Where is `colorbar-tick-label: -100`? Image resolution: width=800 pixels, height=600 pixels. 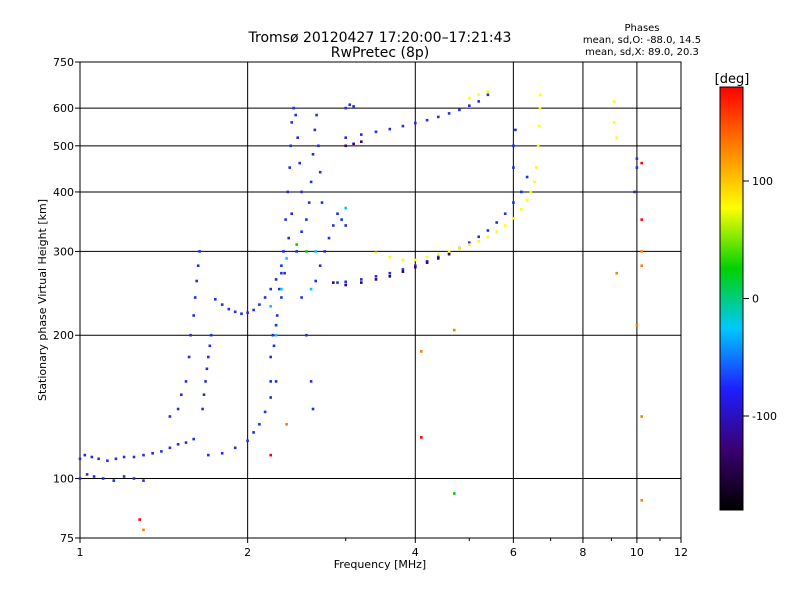 colorbar-tick-label: -100 is located at coordinates (764, 416).